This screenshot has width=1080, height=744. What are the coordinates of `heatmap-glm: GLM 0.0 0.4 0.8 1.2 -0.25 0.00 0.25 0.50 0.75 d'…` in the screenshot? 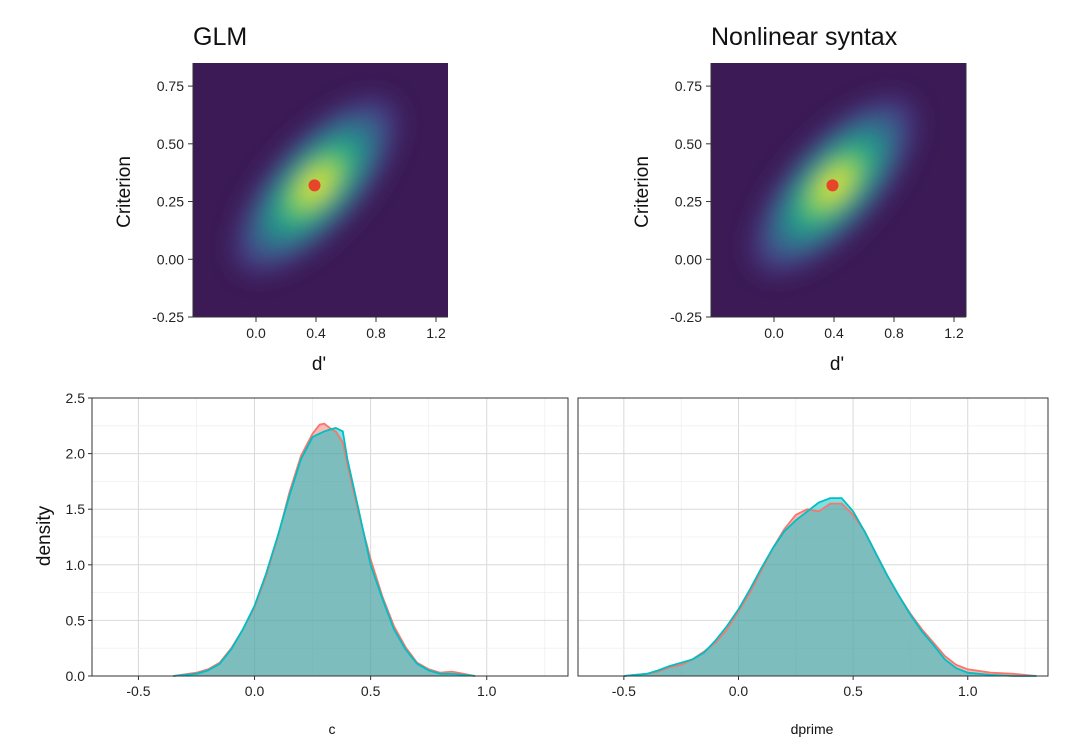 It's located at (281, 199).